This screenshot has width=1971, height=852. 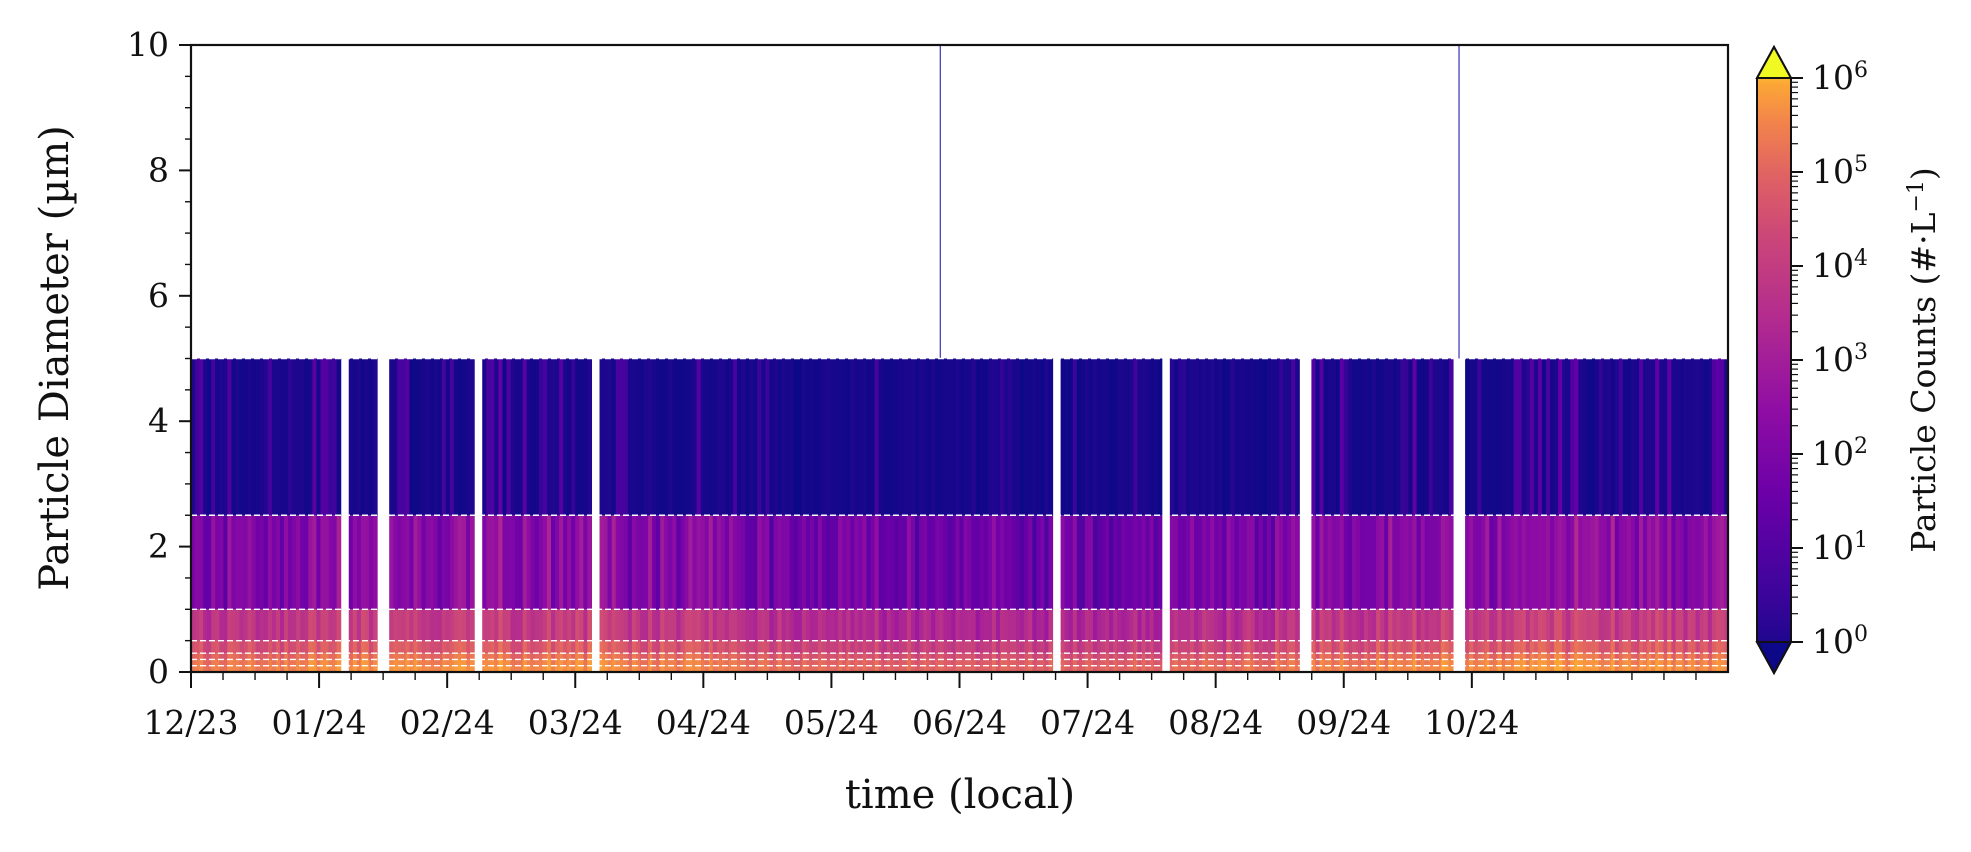 I want to click on y-tick-label: 2, so click(x=158, y=546).